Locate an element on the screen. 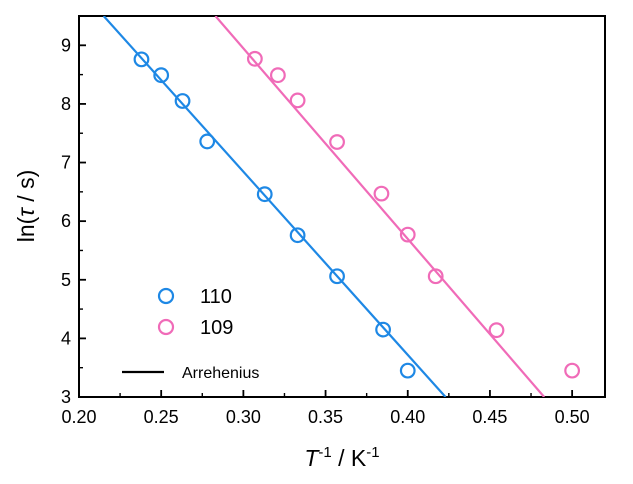  legend-label-arrhenius: Arrehenius is located at coordinates (220, 373).